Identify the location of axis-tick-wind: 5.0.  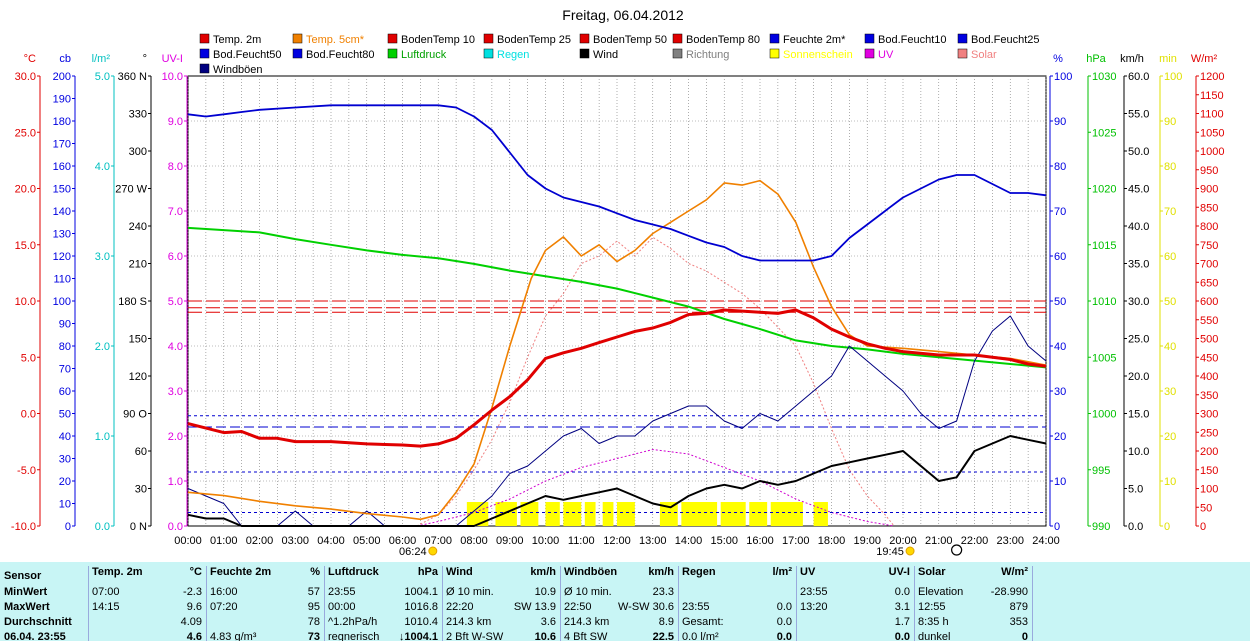
(1135, 490).